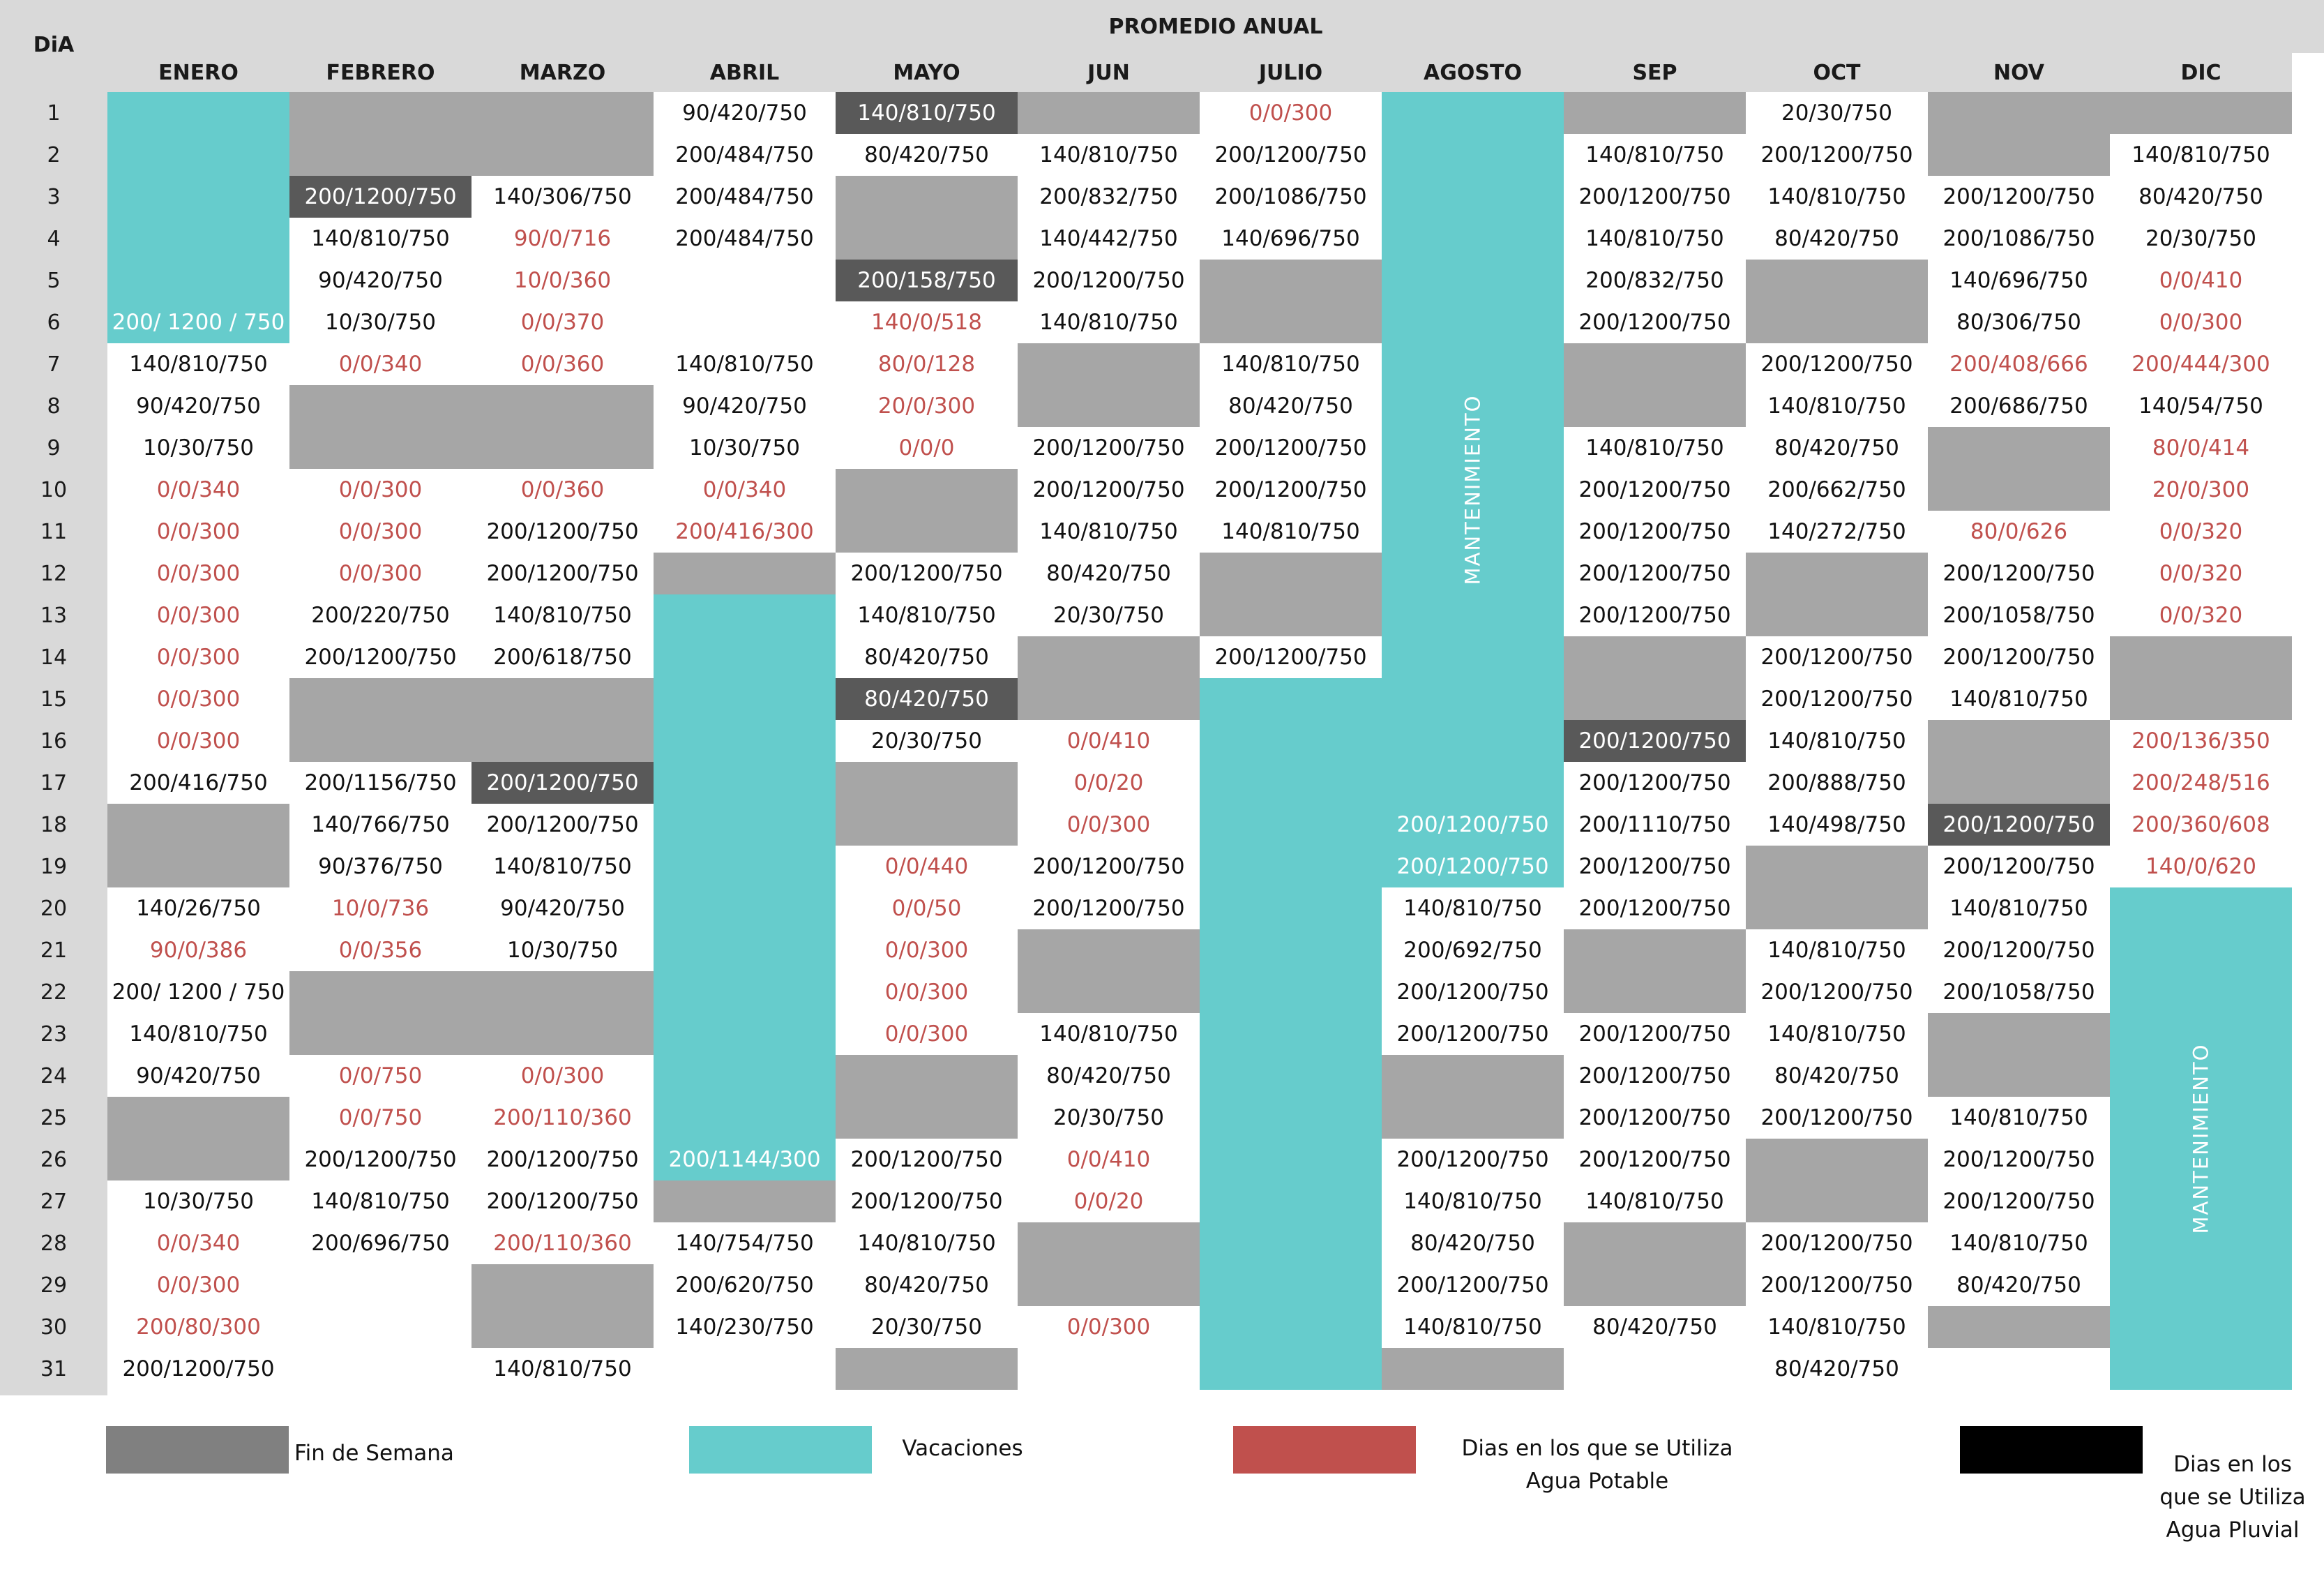 This screenshot has height=1574, width=2324. Describe the element at coordinates (1473, 72) in the screenshot. I see `month-header-agosto: AGOSTO` at that location.